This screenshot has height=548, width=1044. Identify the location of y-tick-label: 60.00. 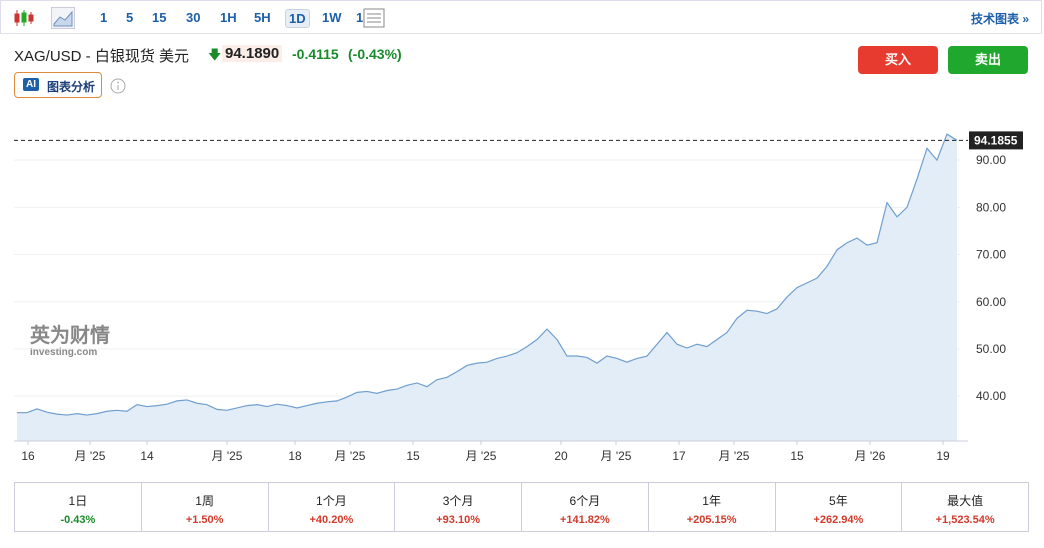
(991, 302).